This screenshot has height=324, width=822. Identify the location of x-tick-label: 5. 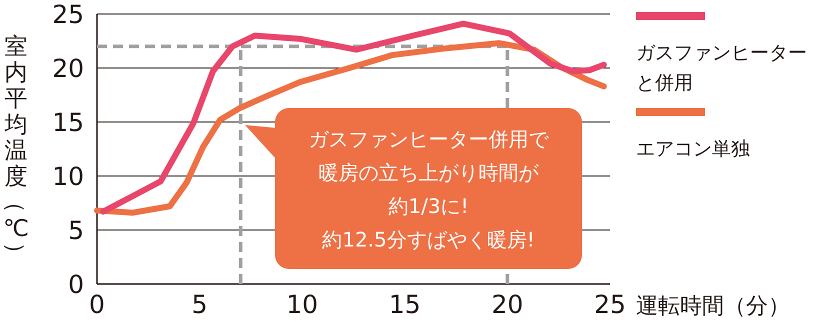
(200, 304).